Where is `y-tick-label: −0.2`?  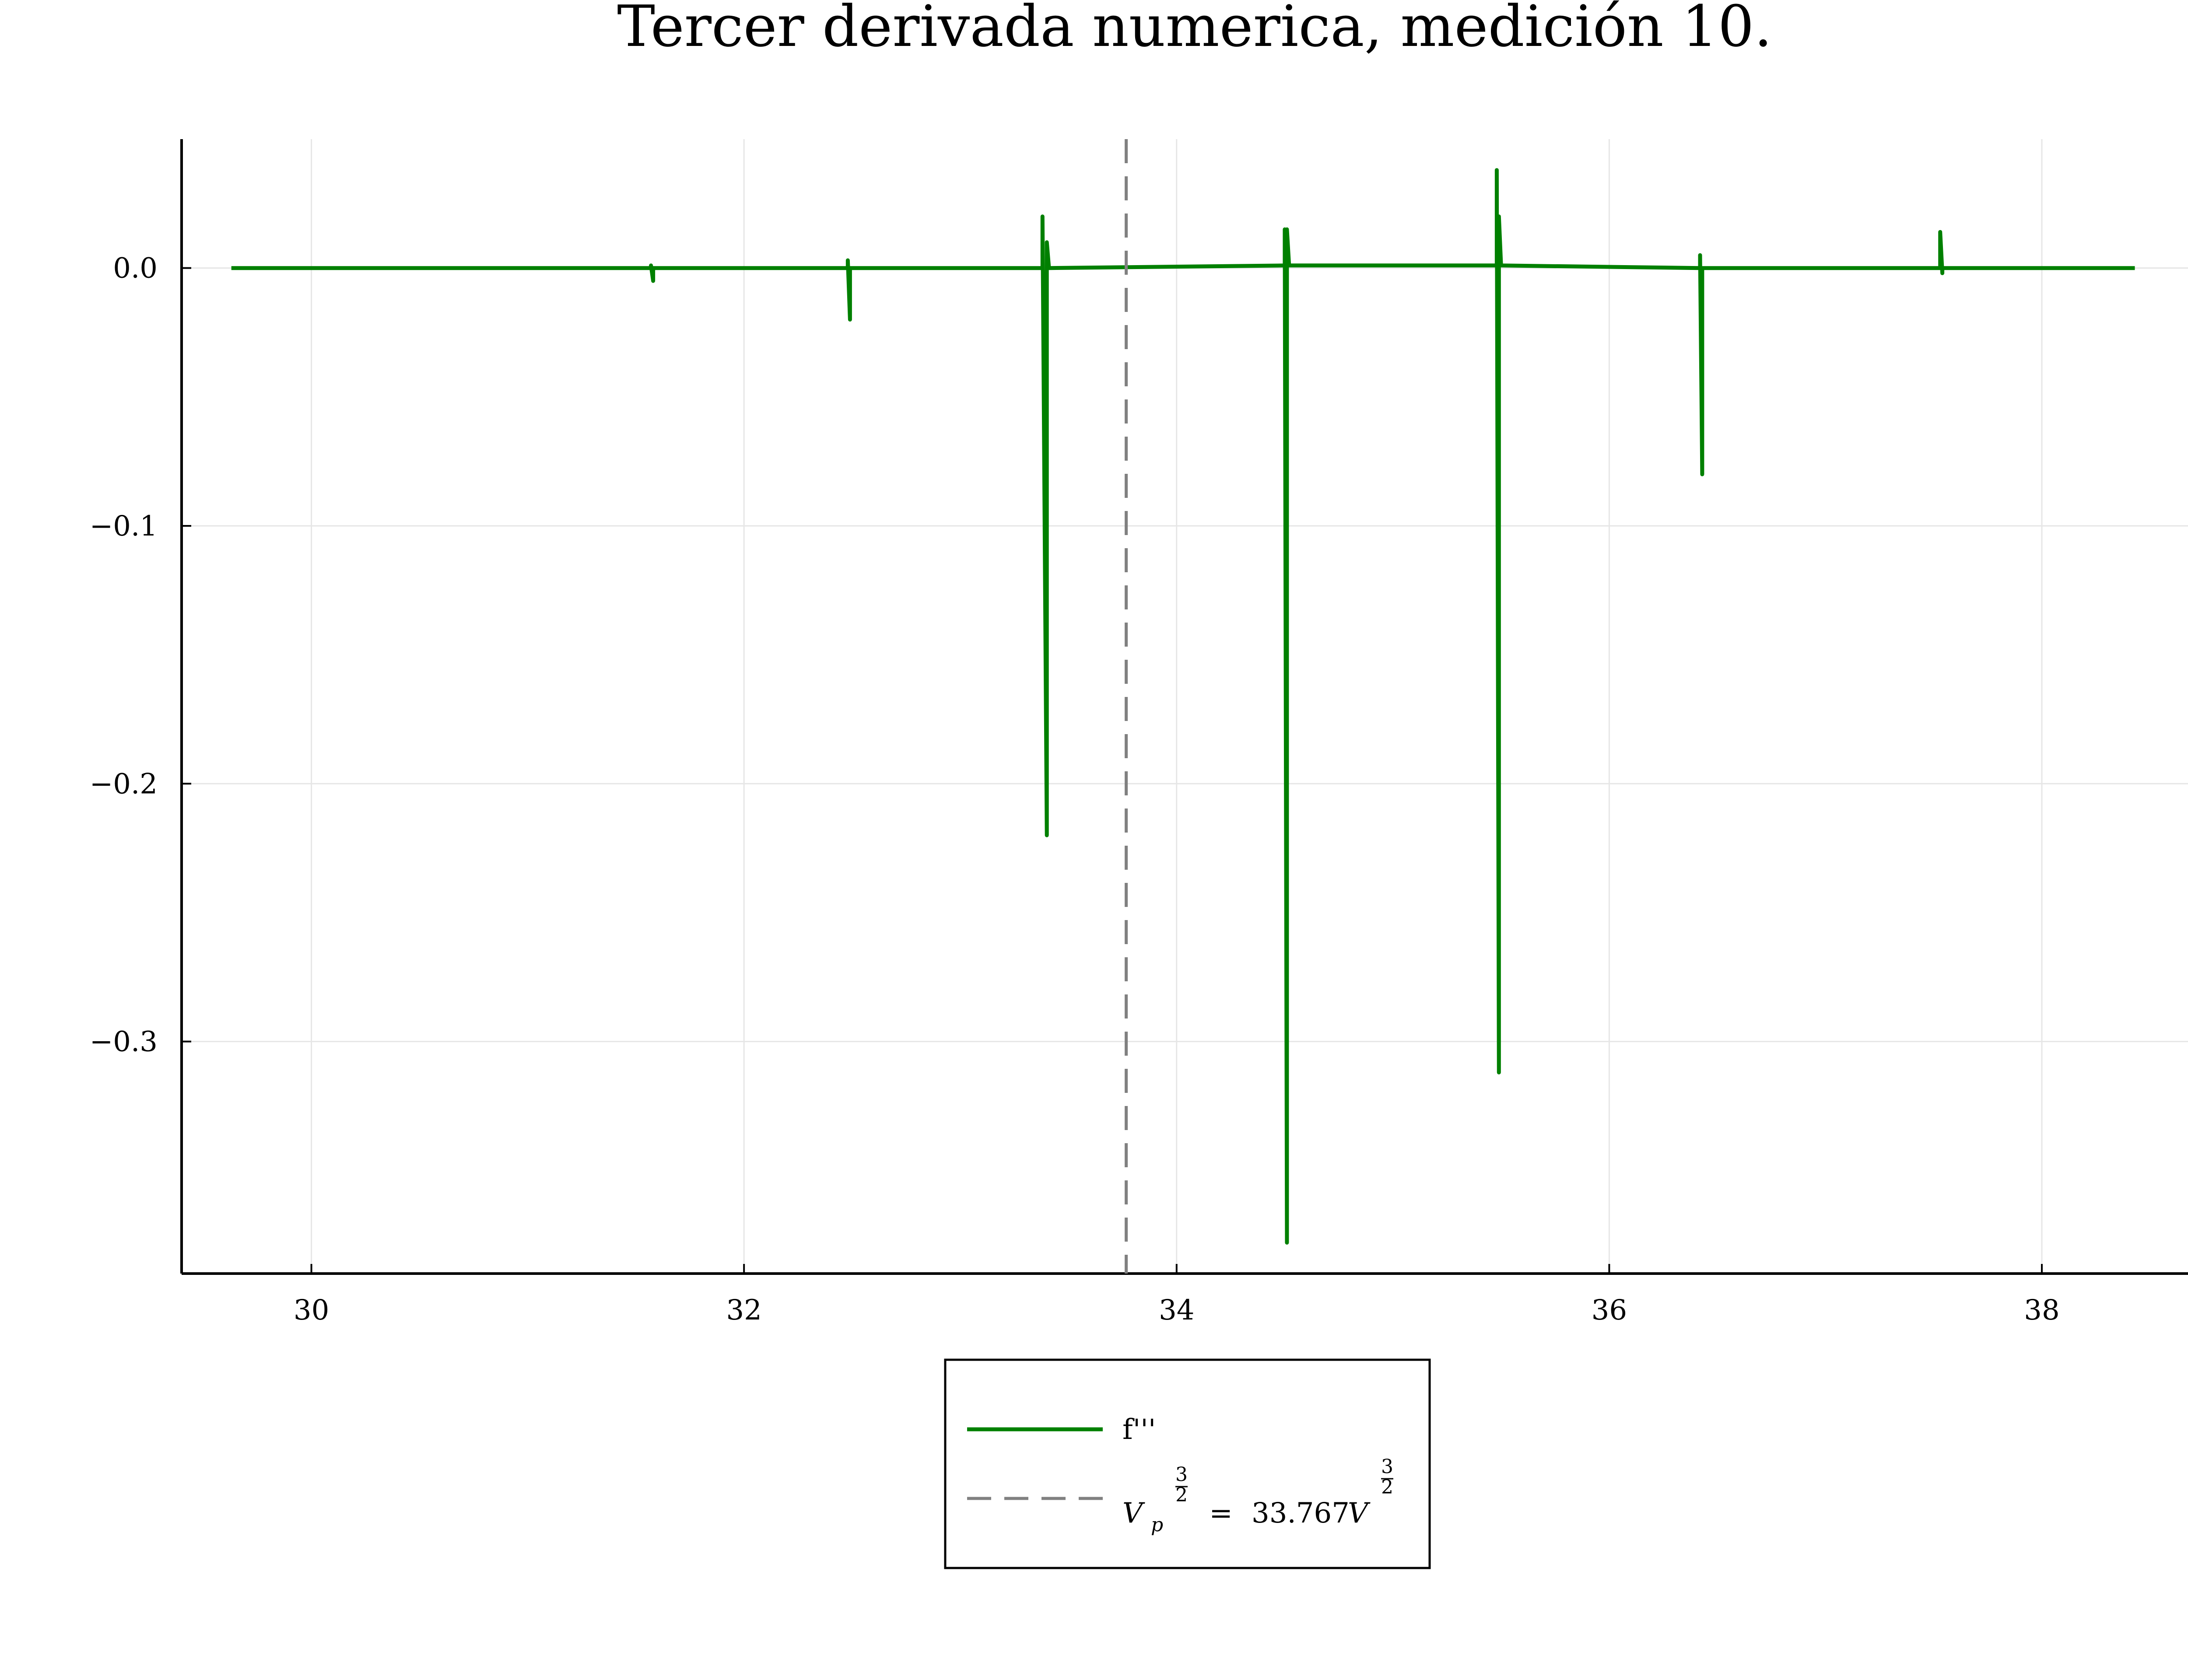 y-tick-label: −0.2 is located at coordinates (124, 784).